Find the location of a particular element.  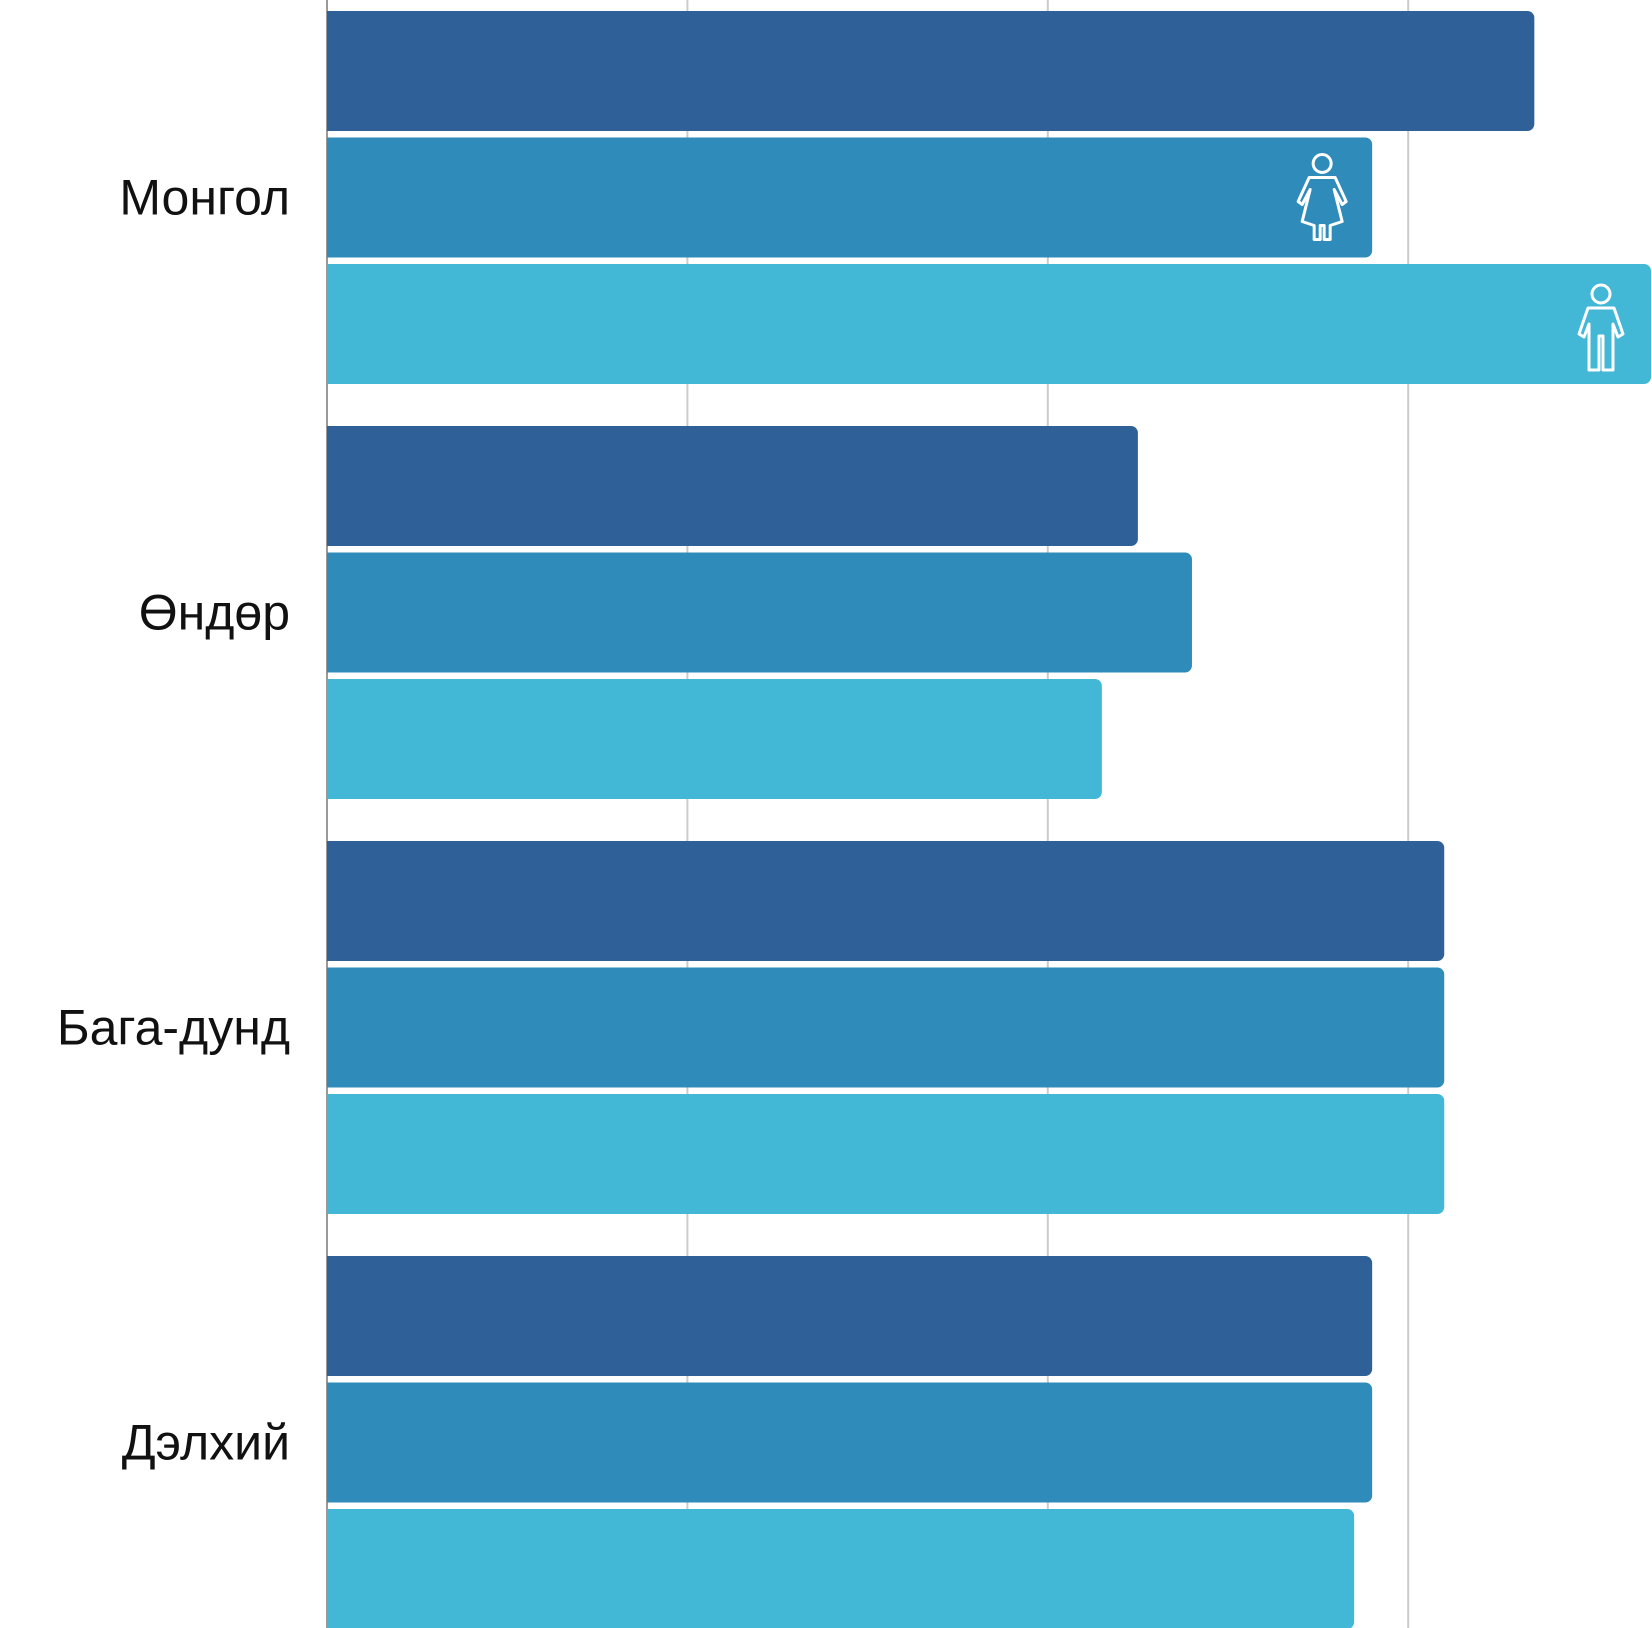

male-icon-head is located at coordinates (1601, 294).